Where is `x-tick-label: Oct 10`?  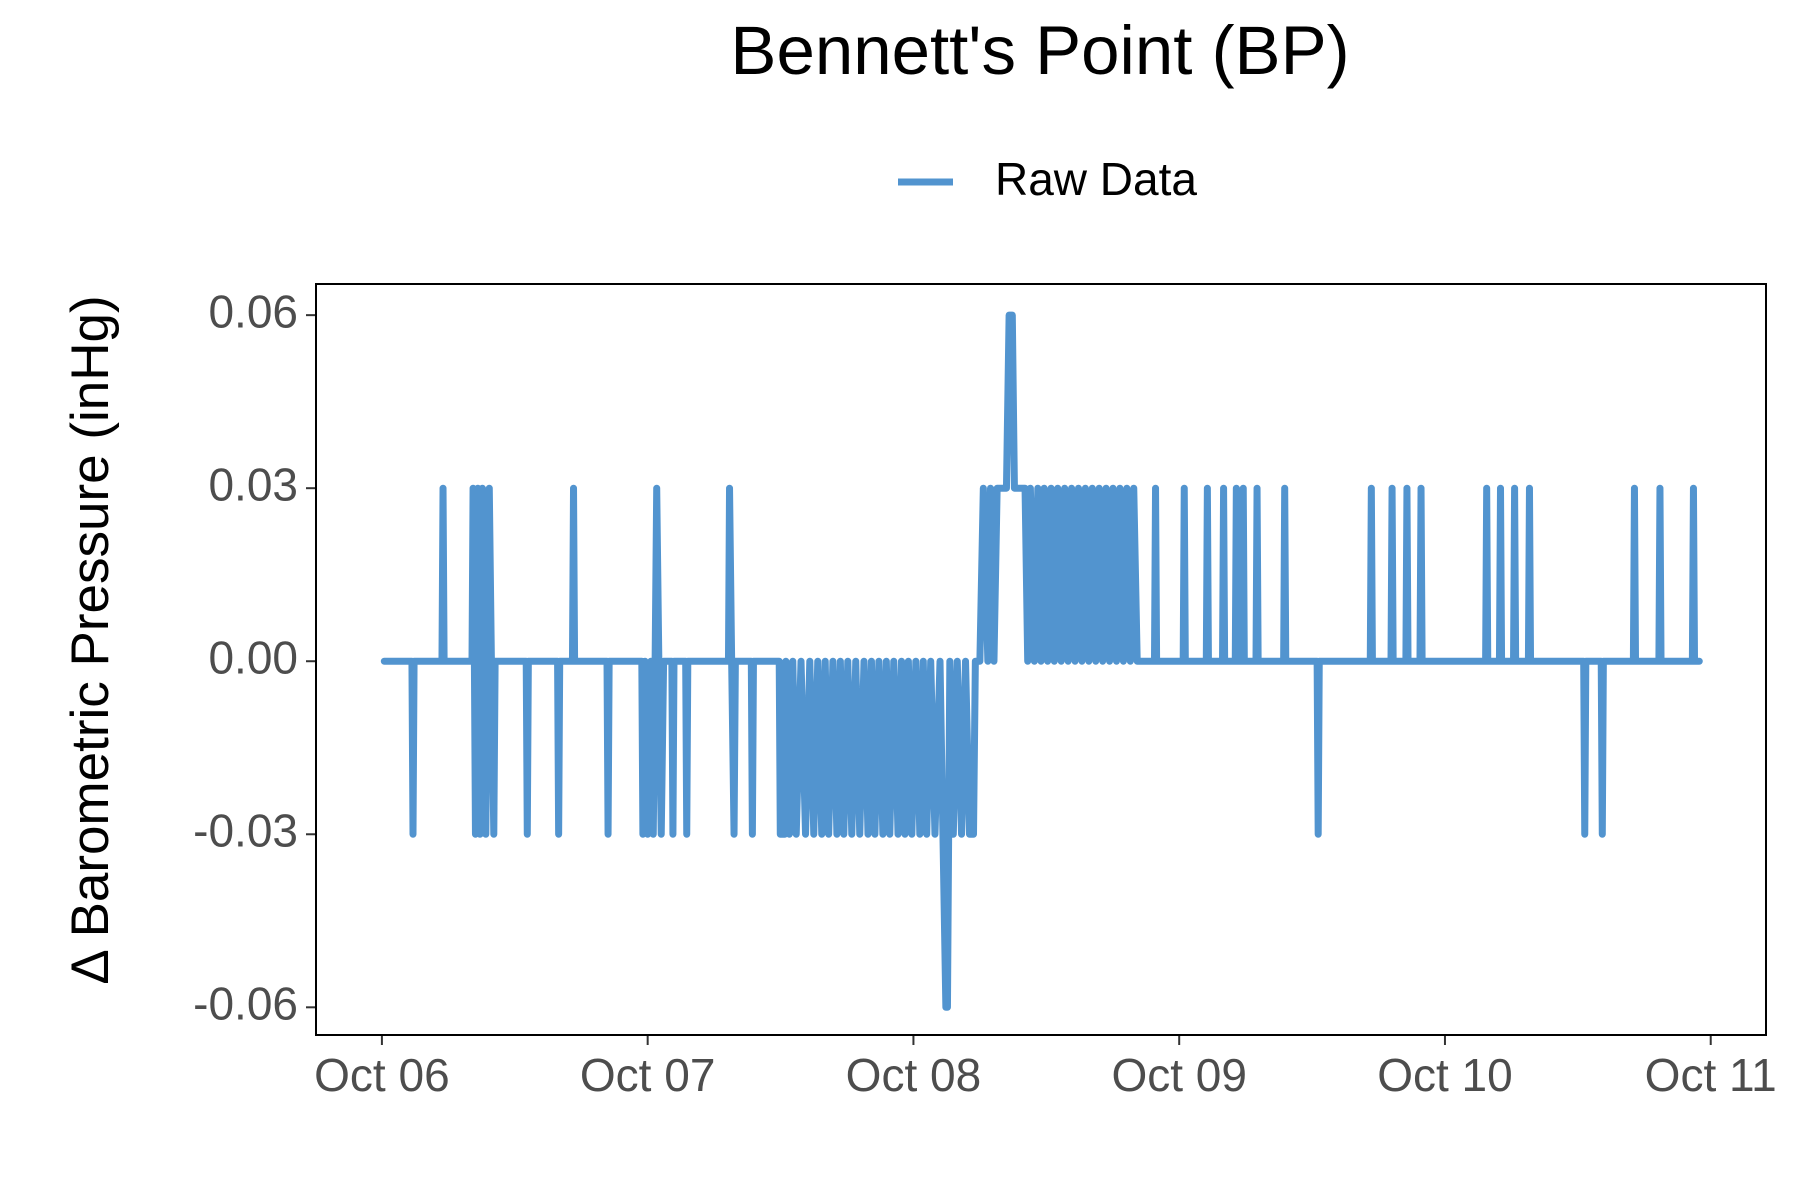 x-tick-label: Oct 10 is located at coordinates (1445, 1075).